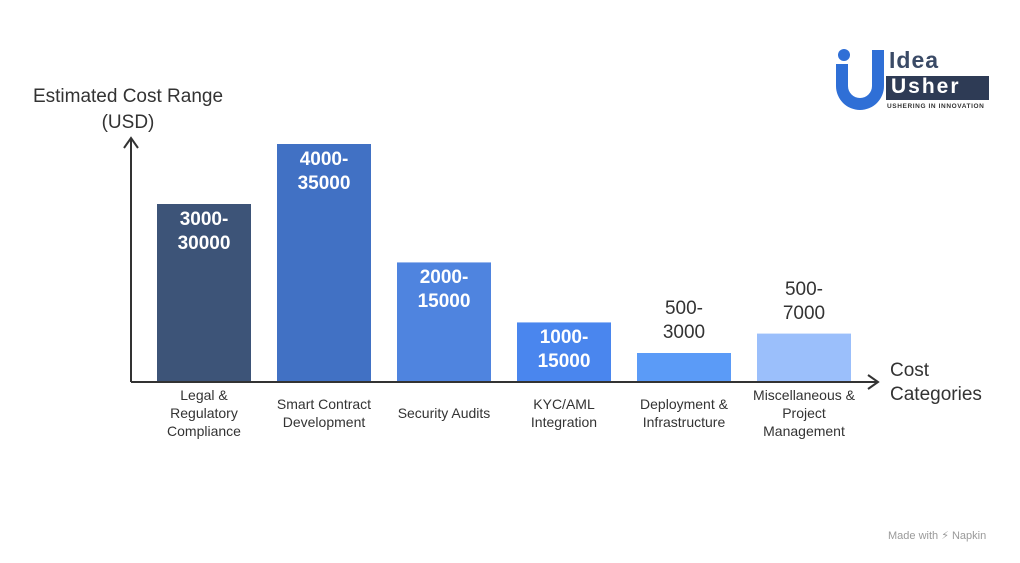  Describe the element at coordinates (204, 243) in the screenshot. I see `bar-value-line: 30000` at that location.